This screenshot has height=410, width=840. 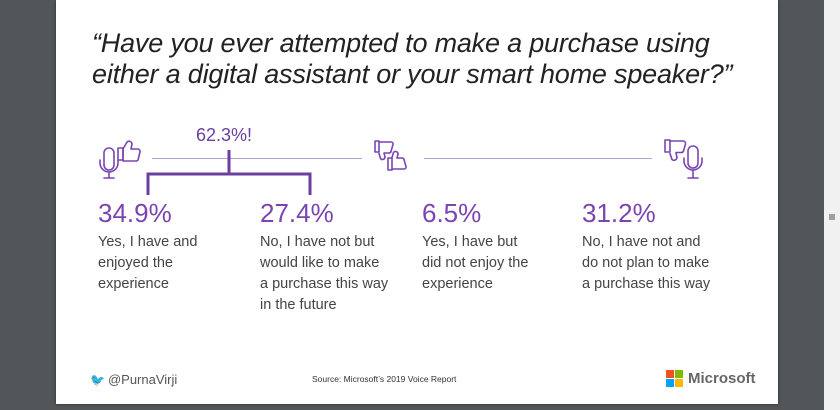 I want to click on desc-line: Yes, I have and, so click(x=148, y=242).